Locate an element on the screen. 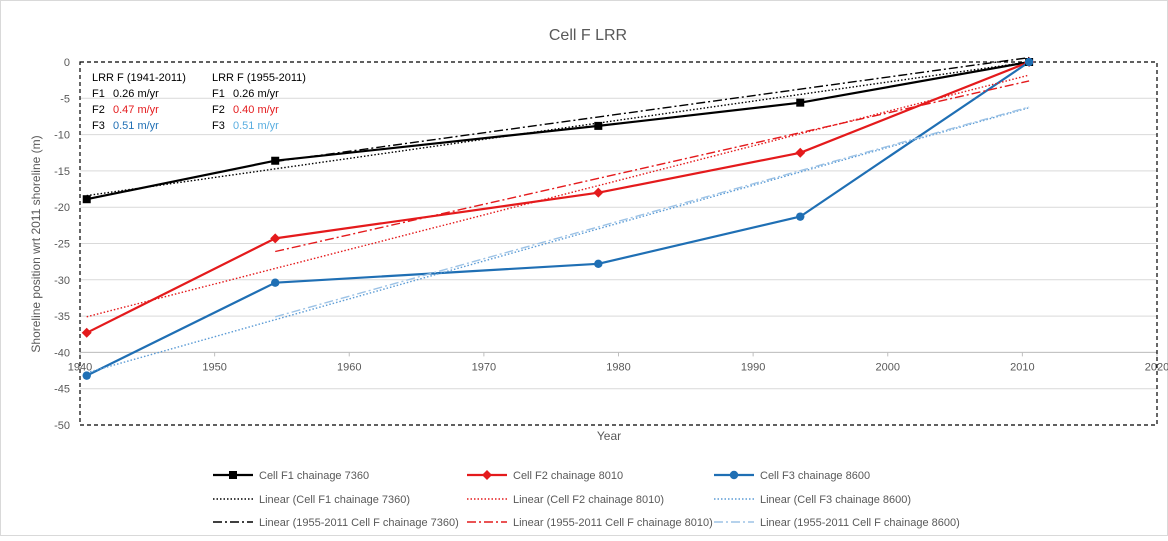  y-tick-label: -15 is located at coordinates (62, 172).